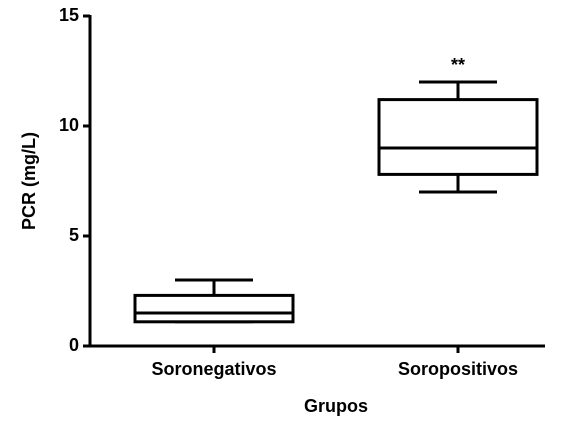  What do you see at coordinates (458, 369) in the screenshot?
I see `x-tick-label: Soropositivos` at bounding box center [458, 369].